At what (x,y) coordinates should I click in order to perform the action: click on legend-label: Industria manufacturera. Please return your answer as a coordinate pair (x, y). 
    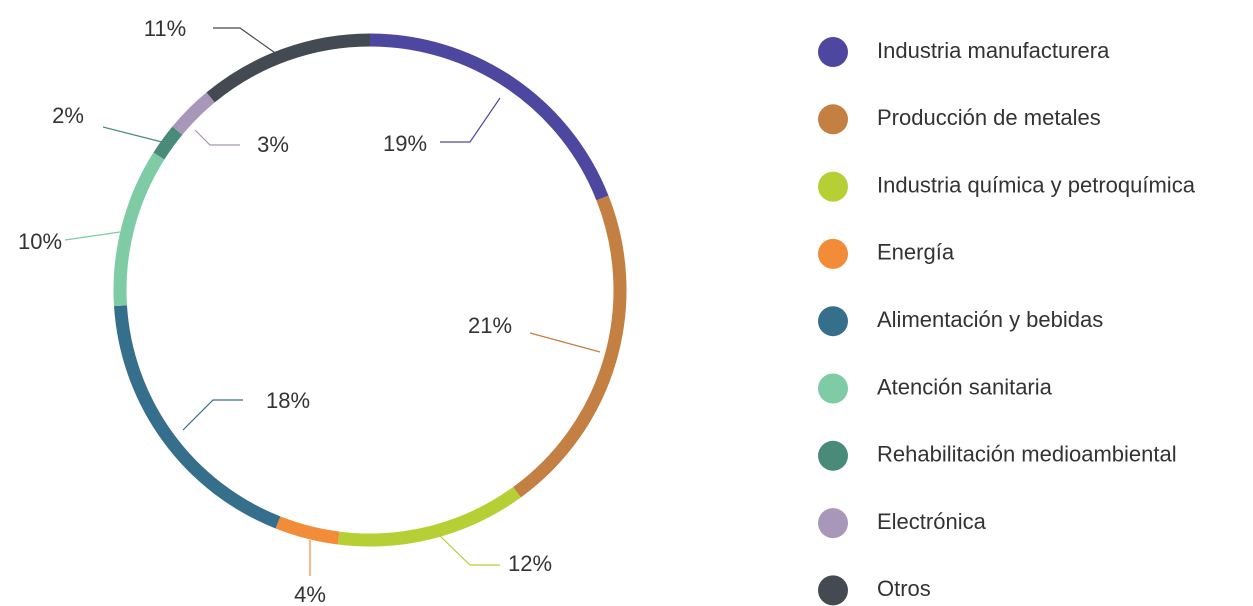
    Looking at the image, I should click on (993, 50).